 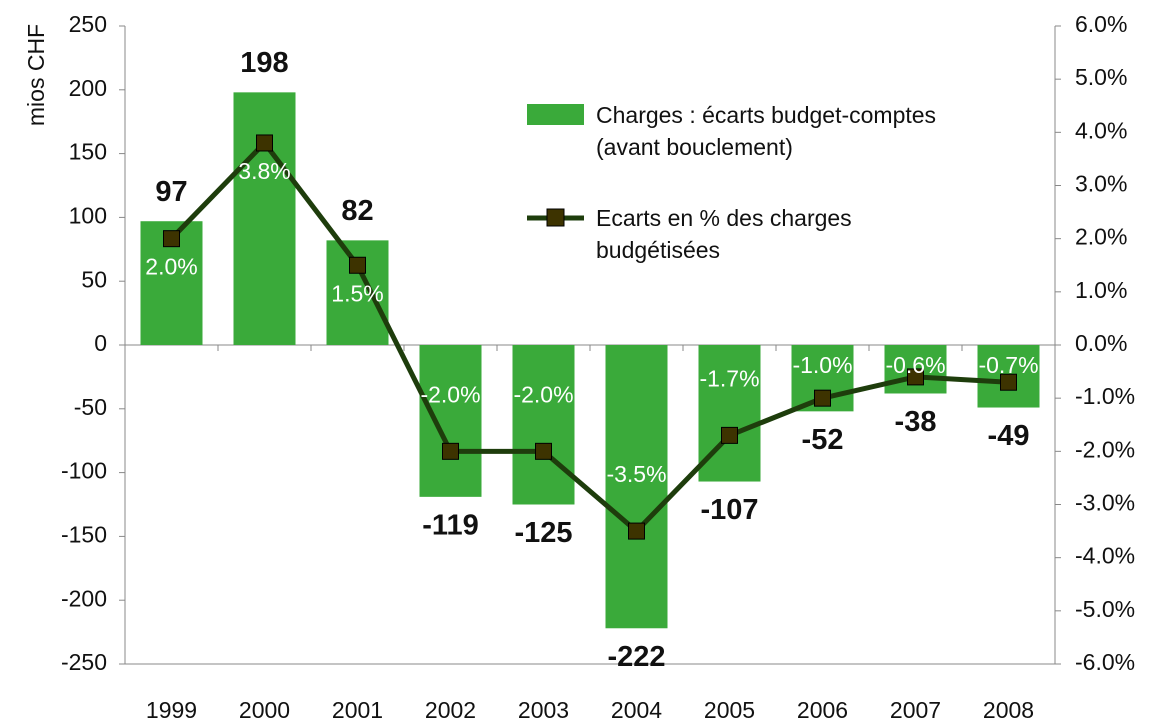 What do you see at coordinates (84, 662) in the screenshot?
I see `y-tick-label: -250` at bounding box center [84, 662].